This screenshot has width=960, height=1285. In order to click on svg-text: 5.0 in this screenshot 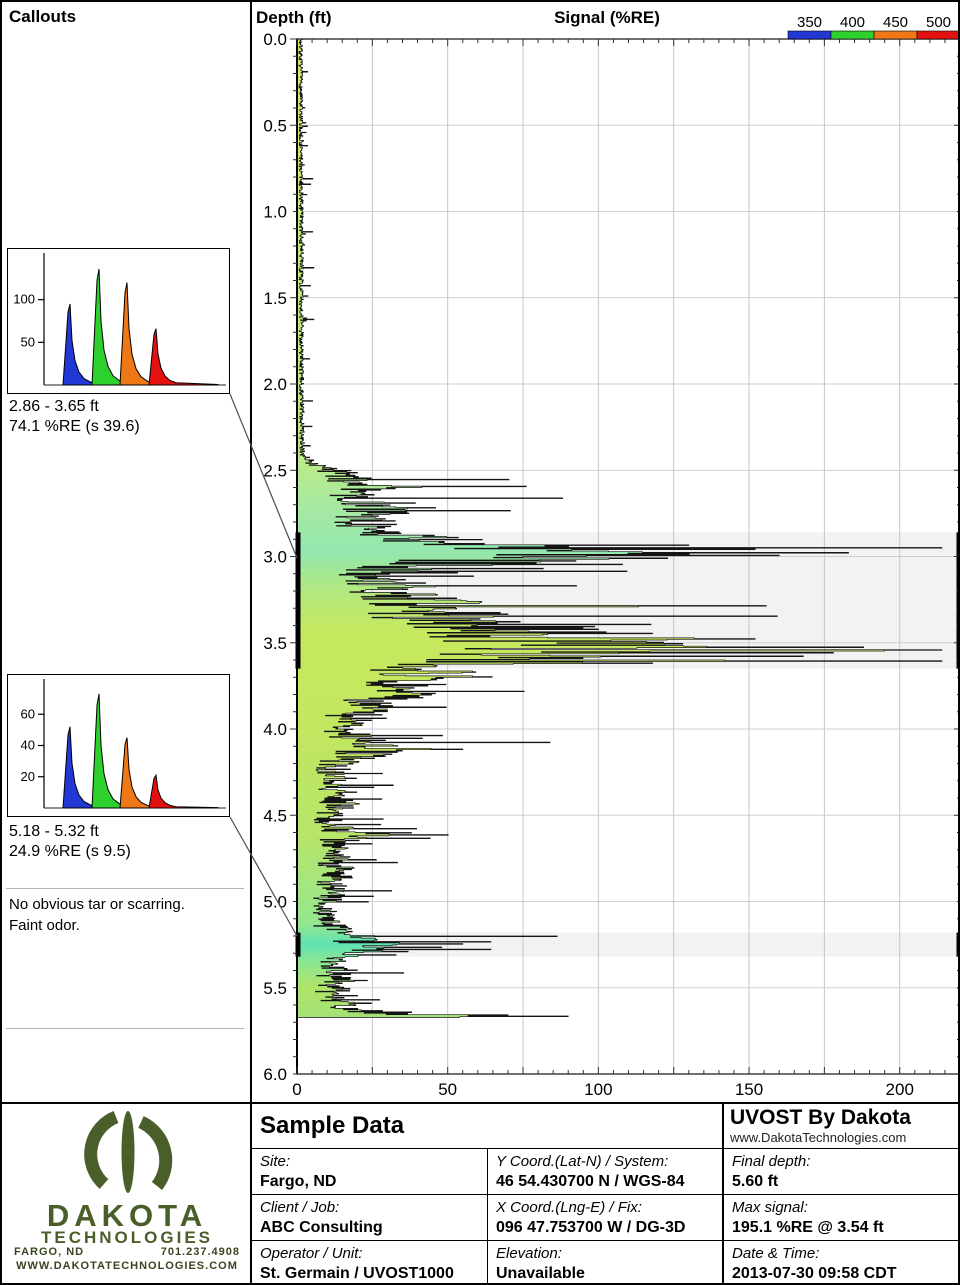, I will do `click(275, 902)`.